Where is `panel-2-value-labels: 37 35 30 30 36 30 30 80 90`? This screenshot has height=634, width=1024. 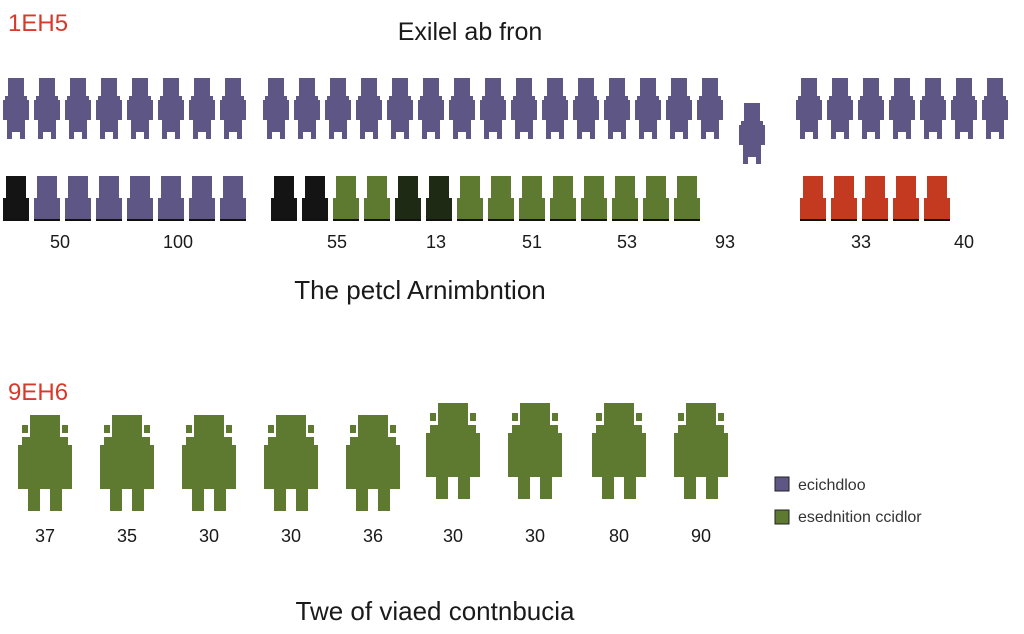 panel-2-value-labels: 37 35 30 30 36 30 30 80 90 is located at coordinates (373, 536).